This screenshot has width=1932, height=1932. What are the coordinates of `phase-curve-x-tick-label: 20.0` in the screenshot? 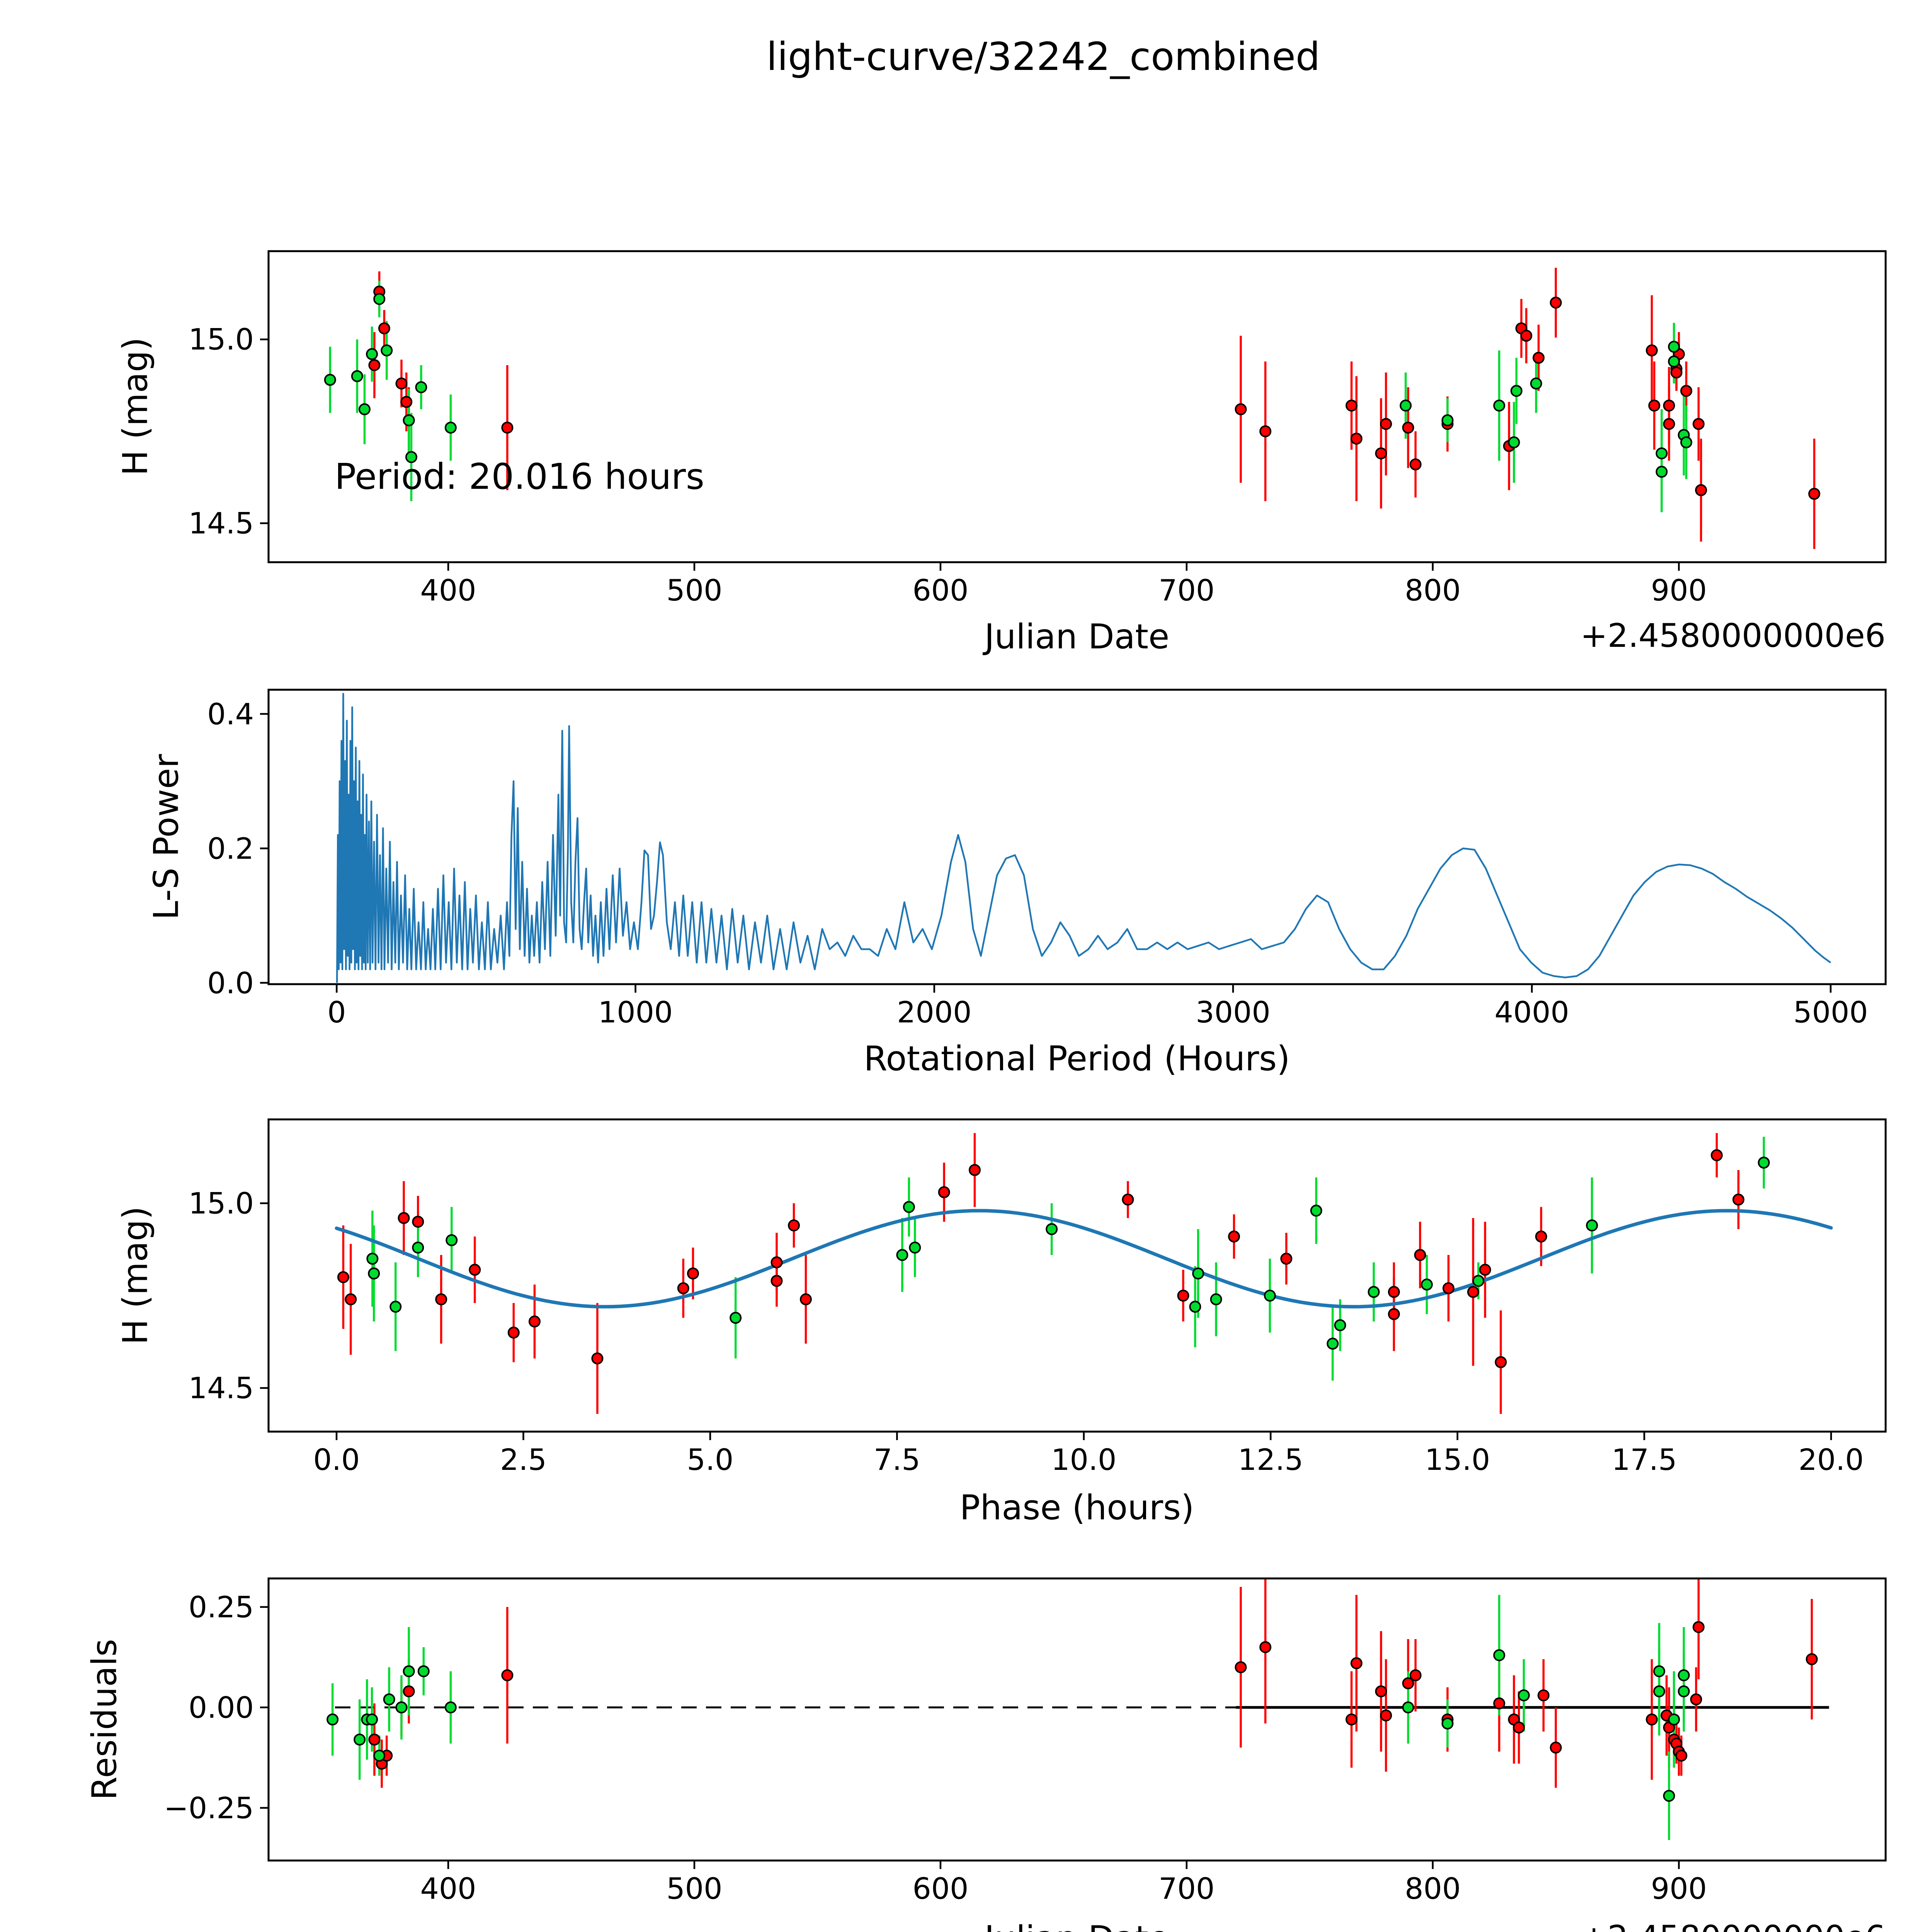 It's located at (1831, 1460).